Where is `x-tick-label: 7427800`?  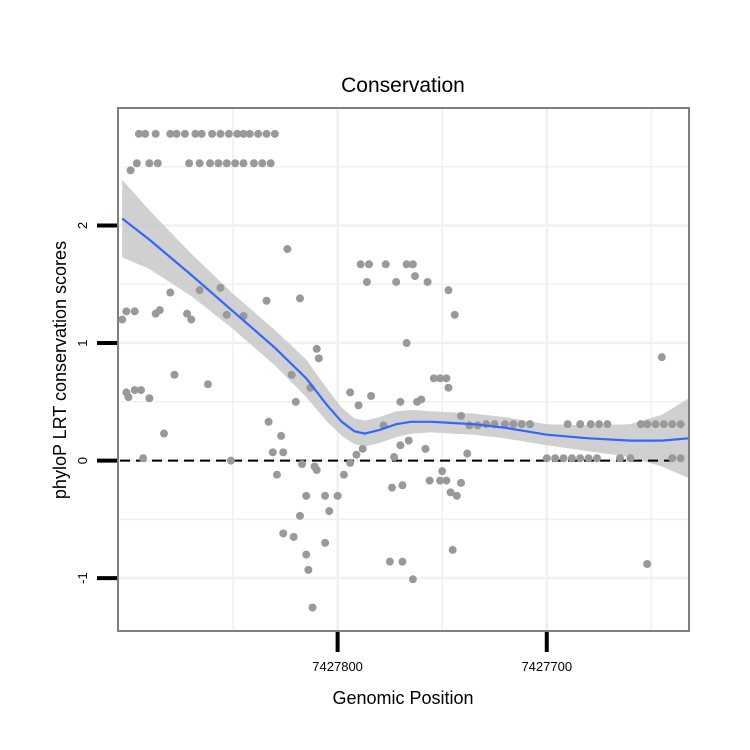
x-tick-label: 7427800 is located at coordinates (337, 666).